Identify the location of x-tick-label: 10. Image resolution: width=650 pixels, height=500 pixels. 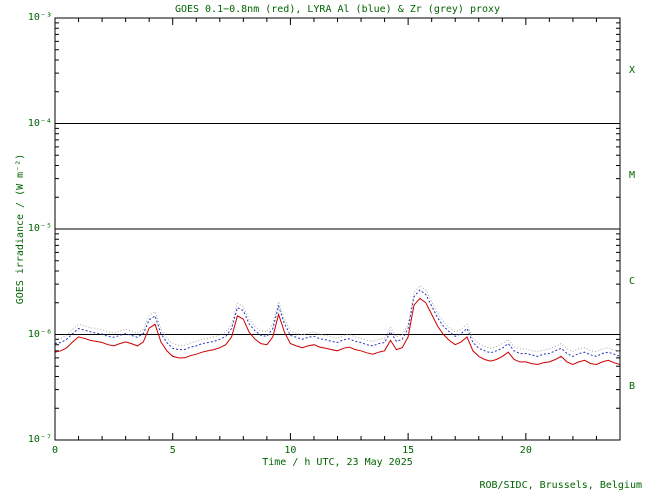
(290, 450).